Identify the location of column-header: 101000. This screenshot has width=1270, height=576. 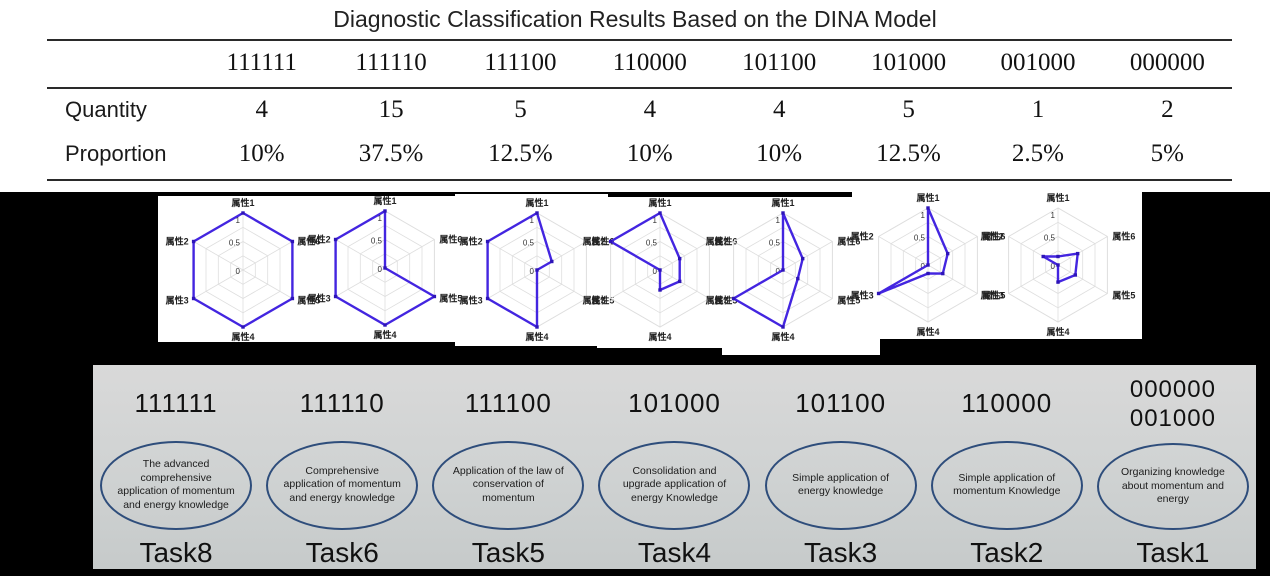
(909, 62).